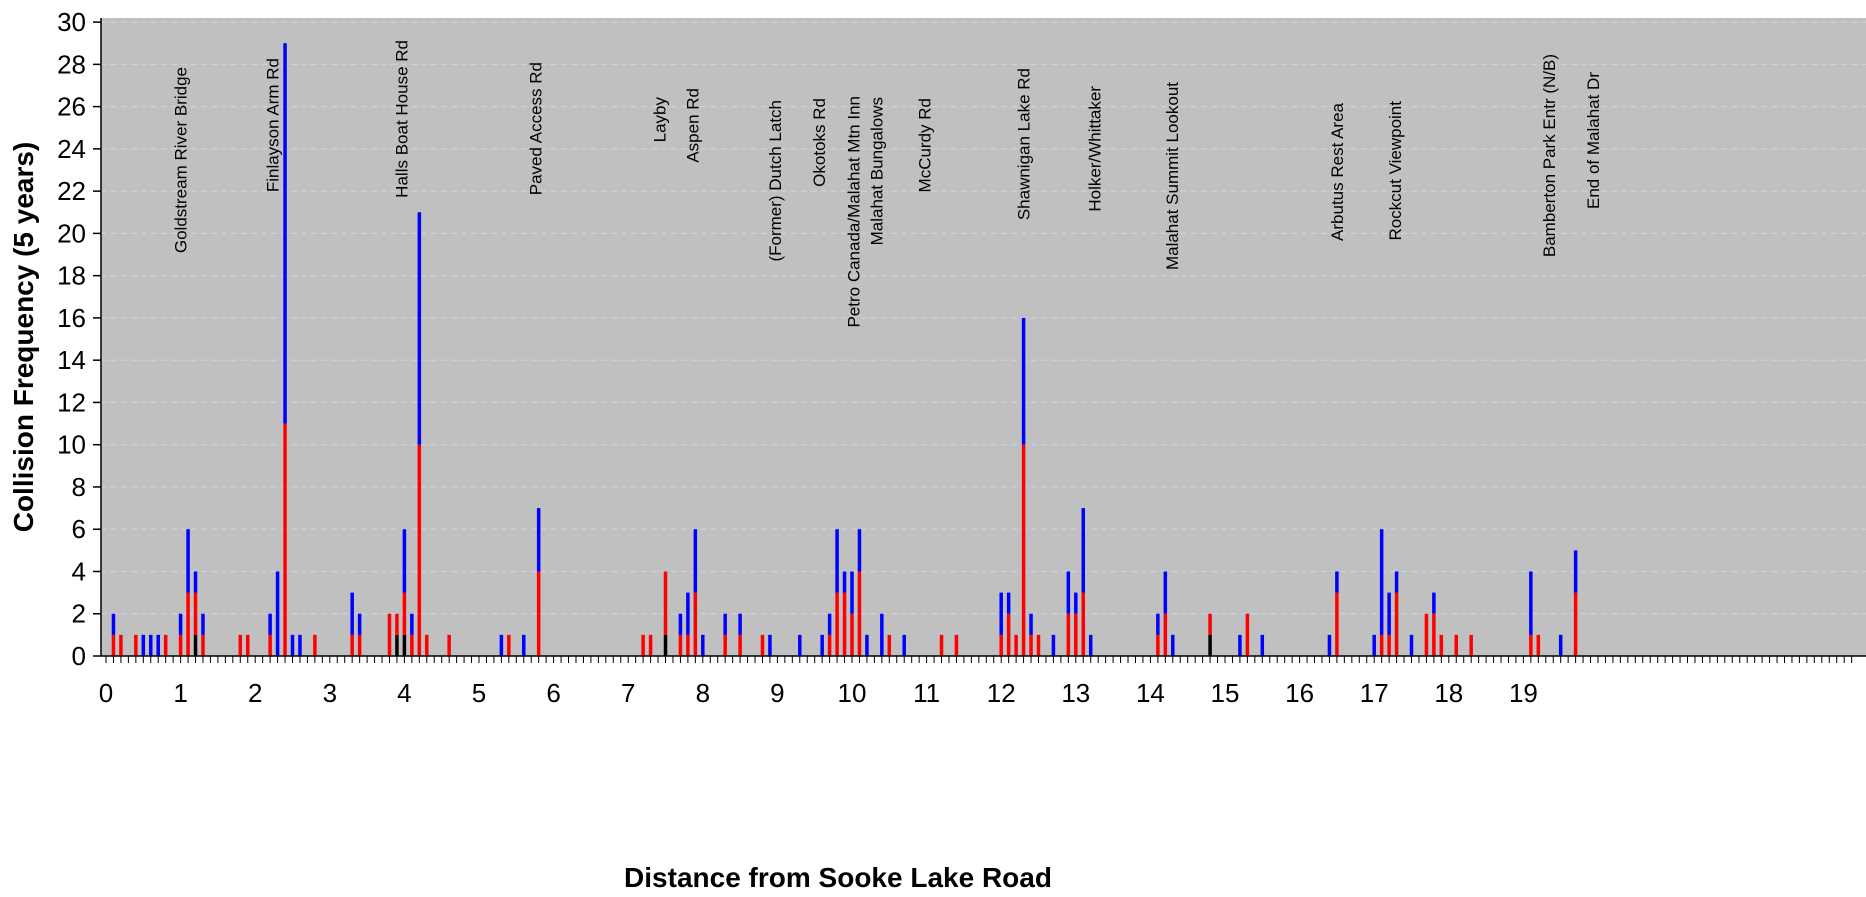 This screenshot has width=1866, height=897. Describe the element at coordinates (1001, 693) in the screenshot. I see `x-tick-label: 12` at that location.